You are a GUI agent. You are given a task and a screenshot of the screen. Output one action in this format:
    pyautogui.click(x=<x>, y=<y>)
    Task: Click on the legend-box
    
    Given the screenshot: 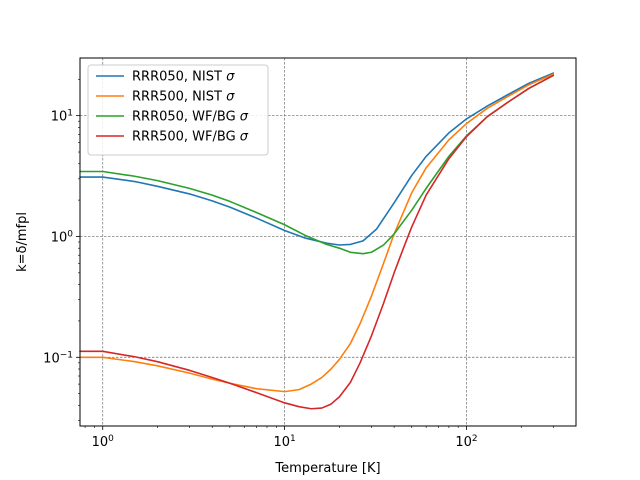 What is the action you would take?
    pyautogui.click(x=178, y=110)
    